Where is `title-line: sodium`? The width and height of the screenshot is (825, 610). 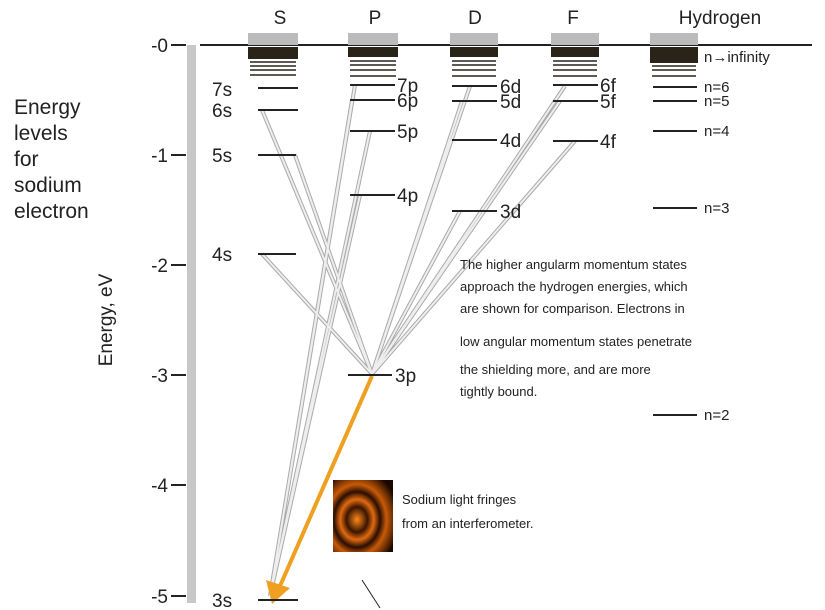
title-line: sodium is located at coordinates (48, 185).